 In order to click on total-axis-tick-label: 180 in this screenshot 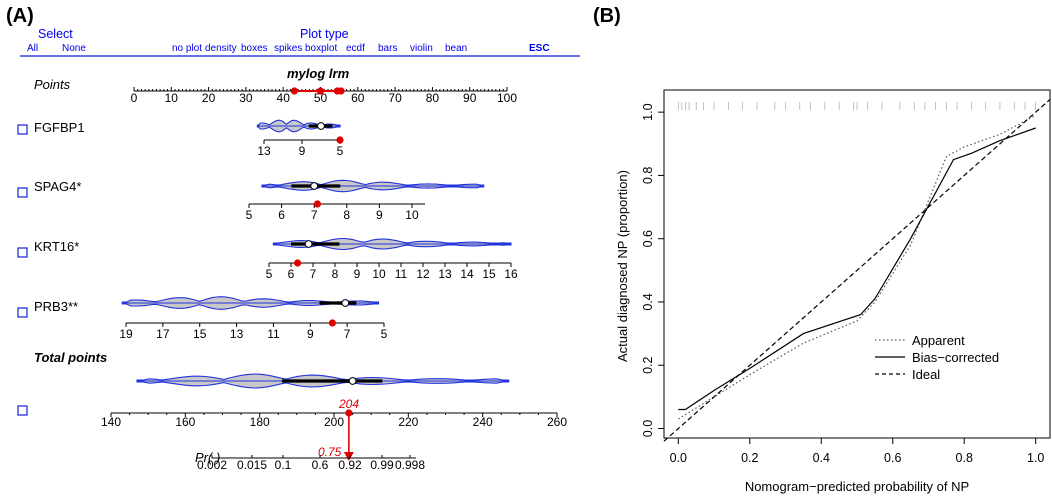, I will do `click(260, 422)`.